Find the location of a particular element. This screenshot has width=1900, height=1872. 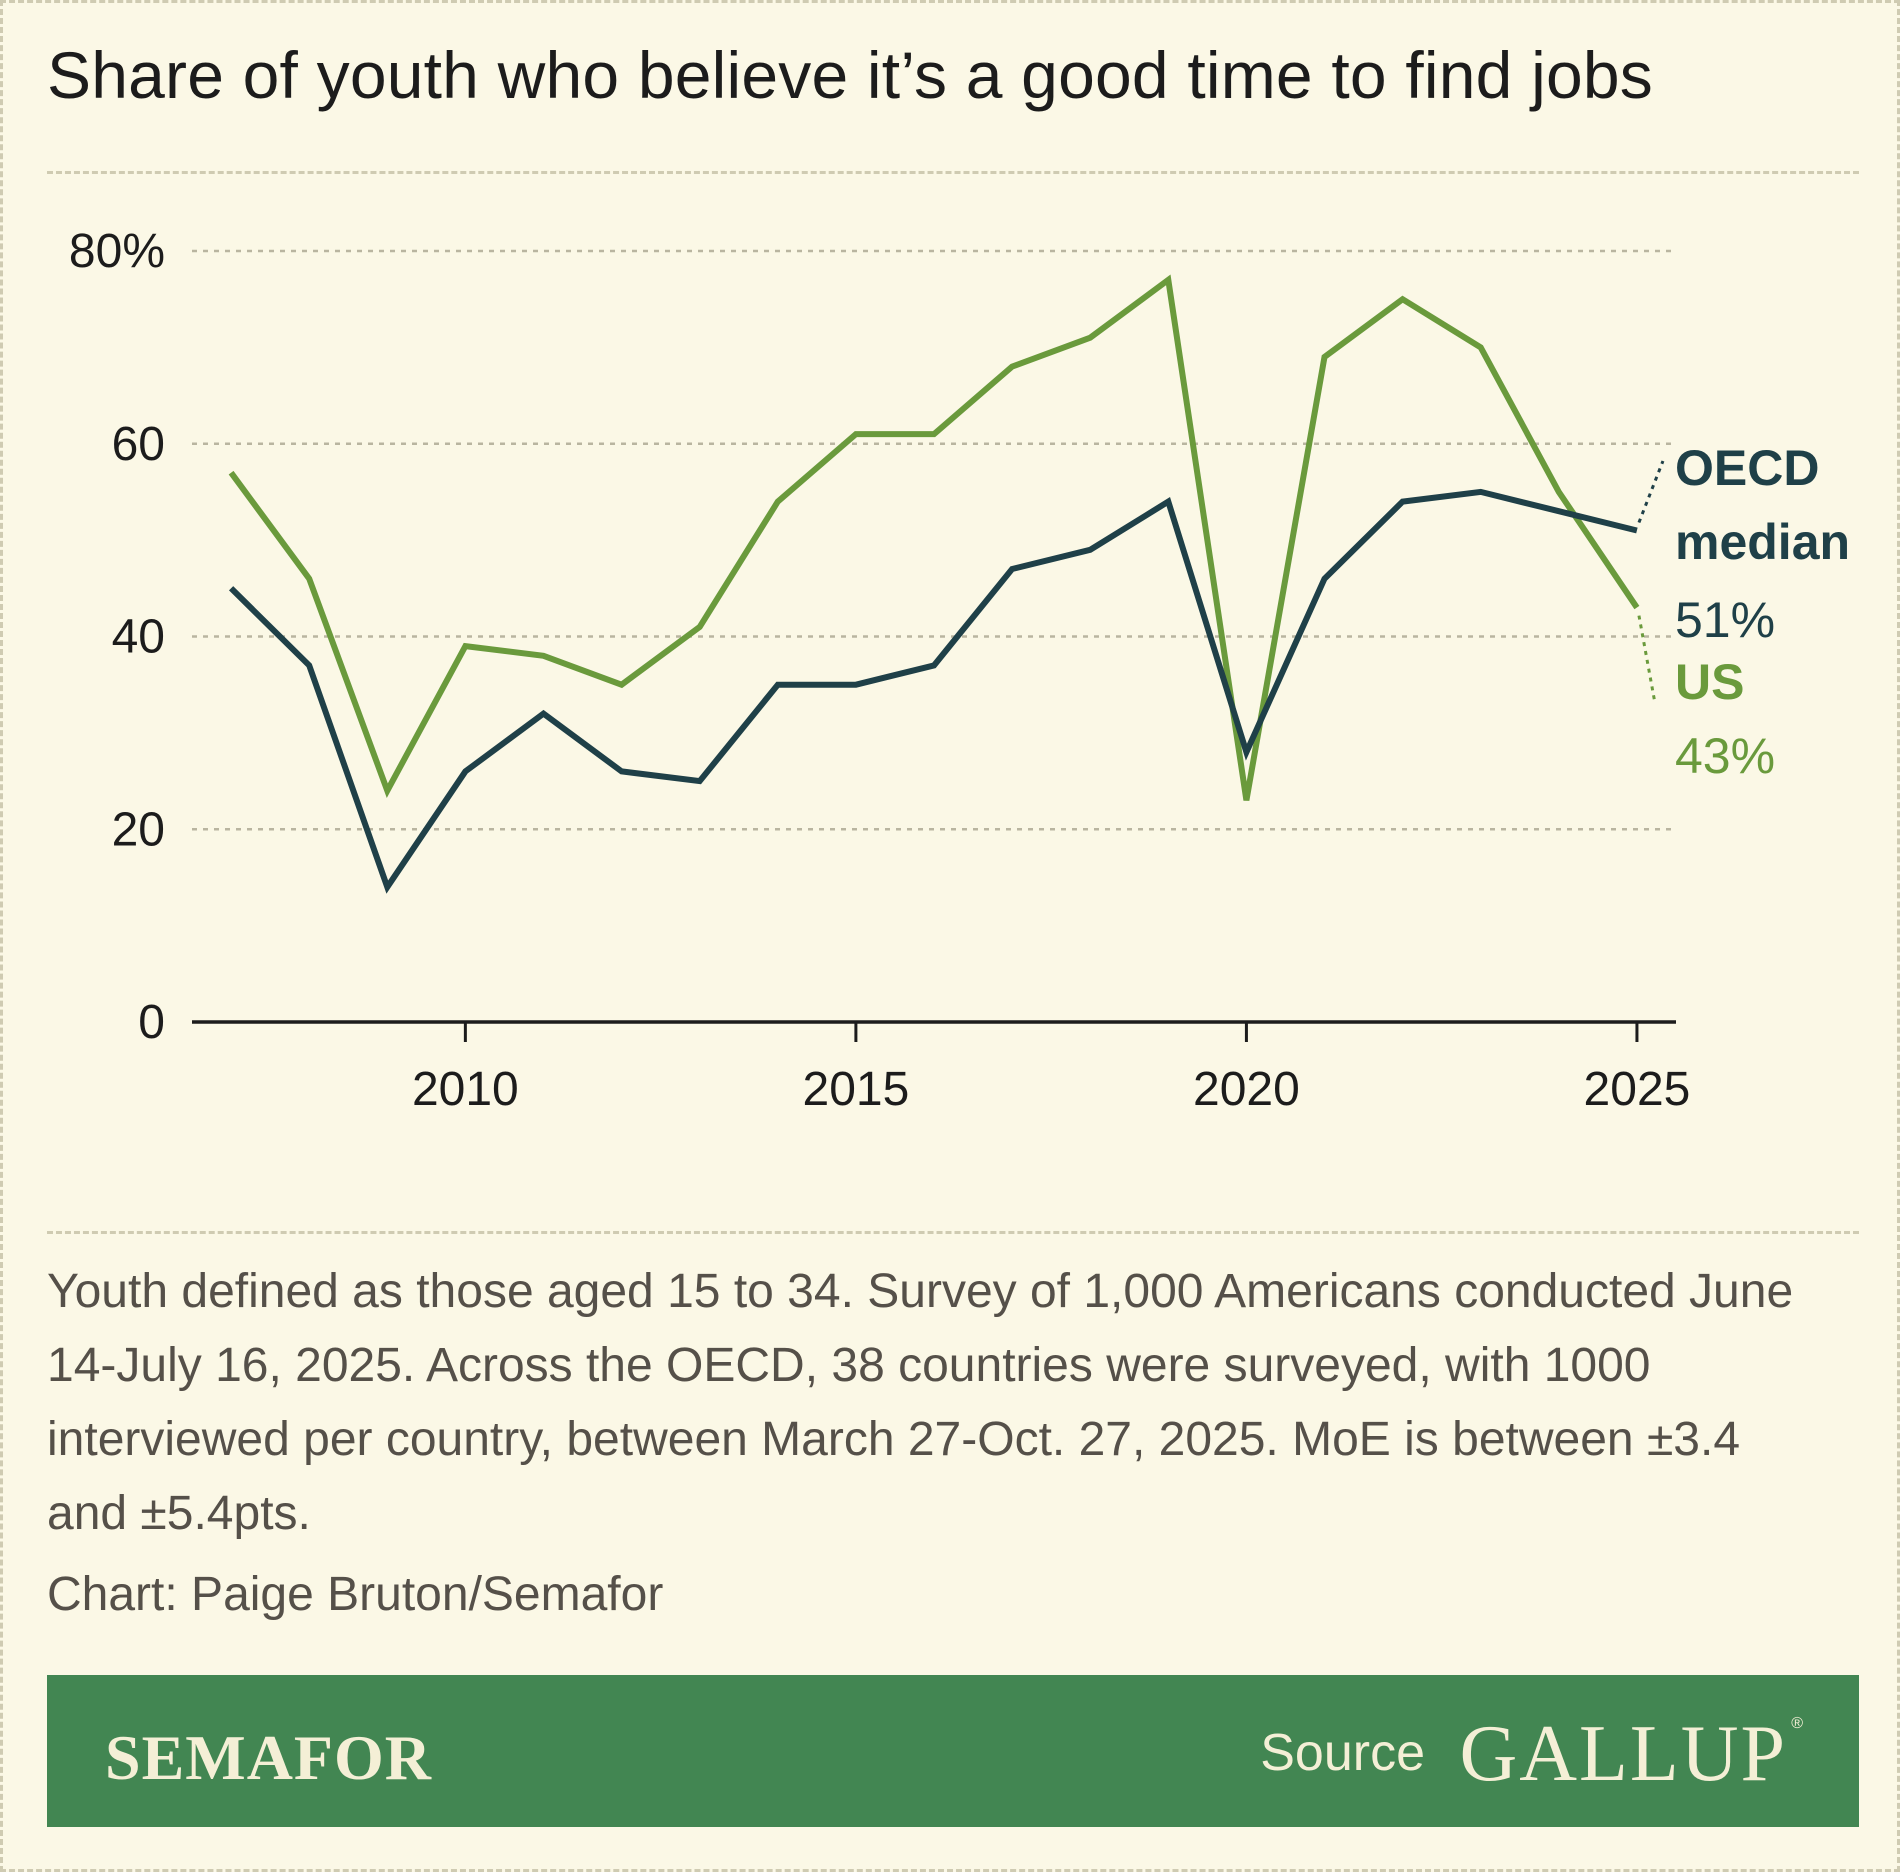

us-label-name: US is located at coordinates (1709, 682).